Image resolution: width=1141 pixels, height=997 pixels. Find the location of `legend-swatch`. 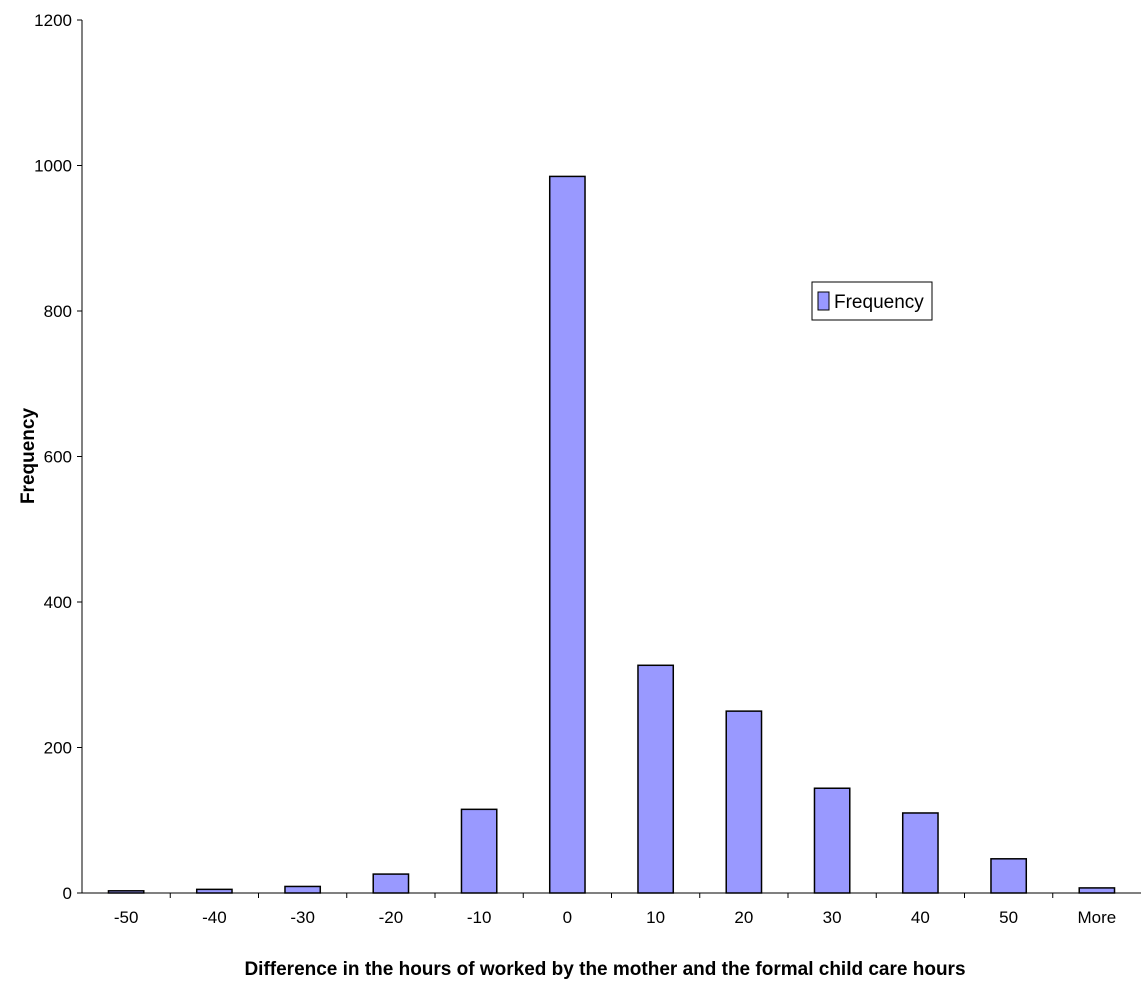

legend-swatch is located at coordinates (823, 301).